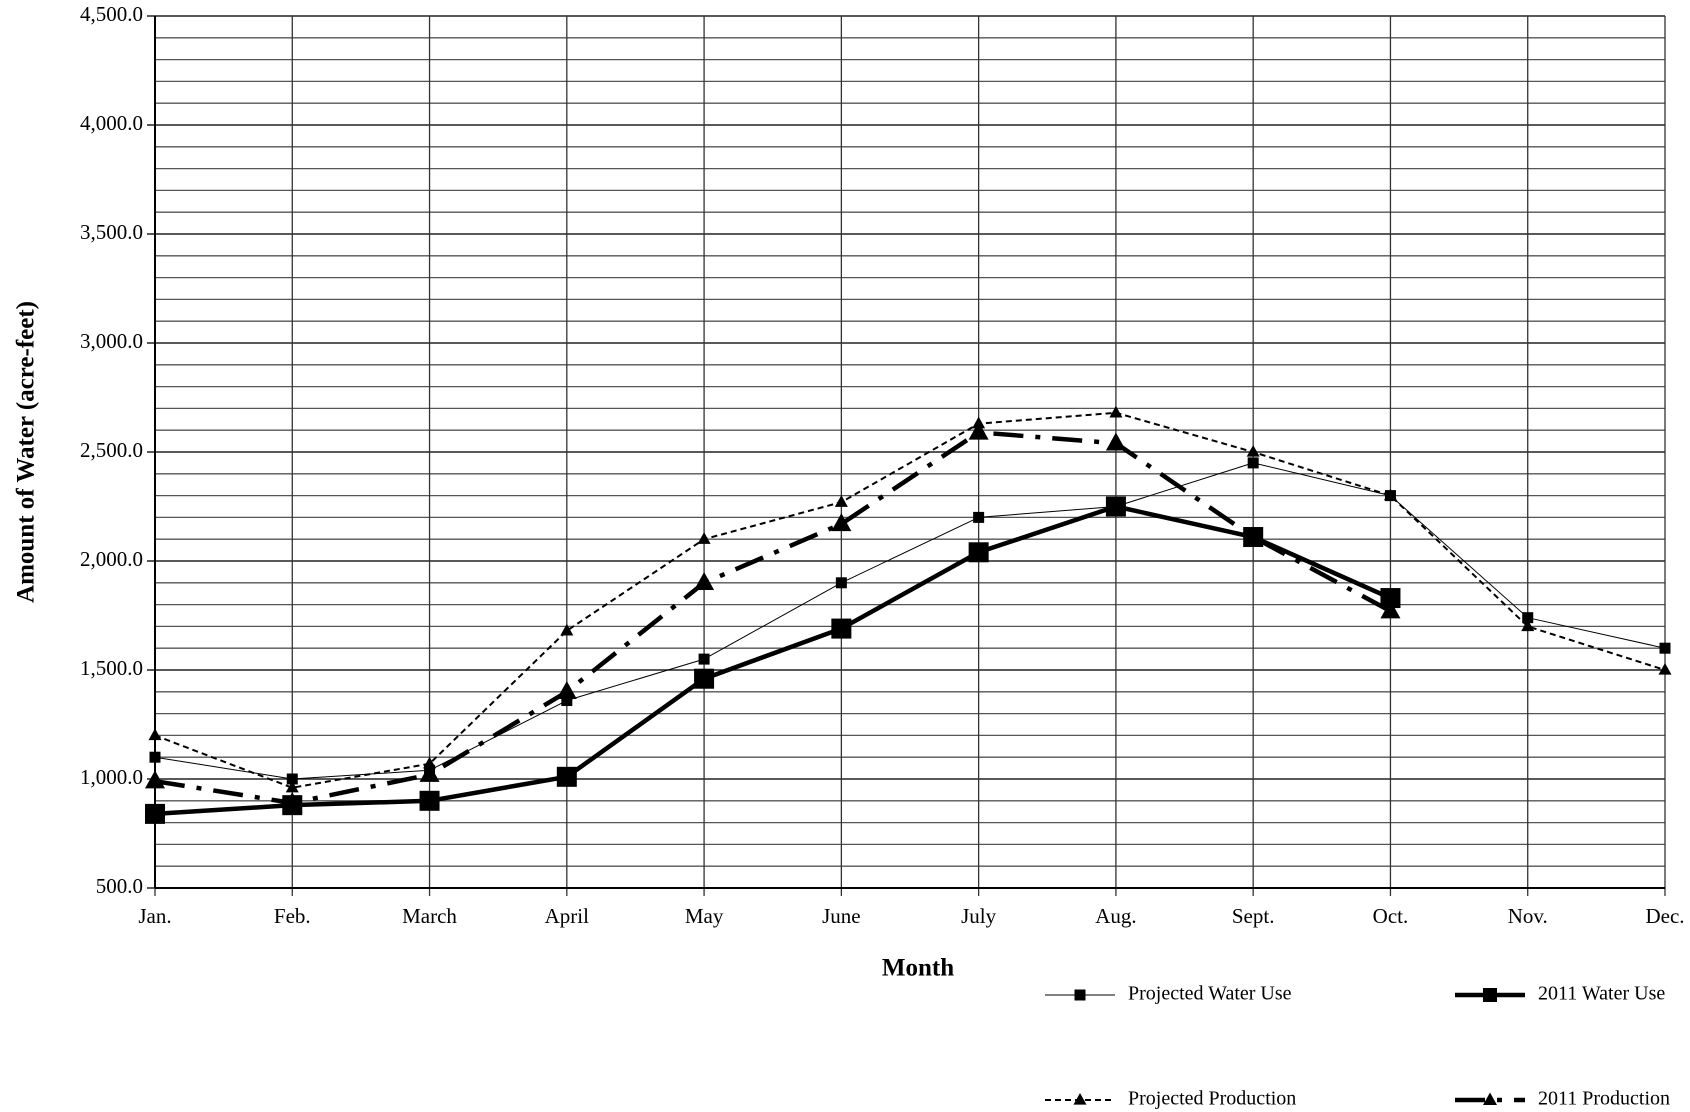  Describe the element at coordinates (1604, 1099) in the screenshot. I see `legend-label: 2011 Production` at that location.